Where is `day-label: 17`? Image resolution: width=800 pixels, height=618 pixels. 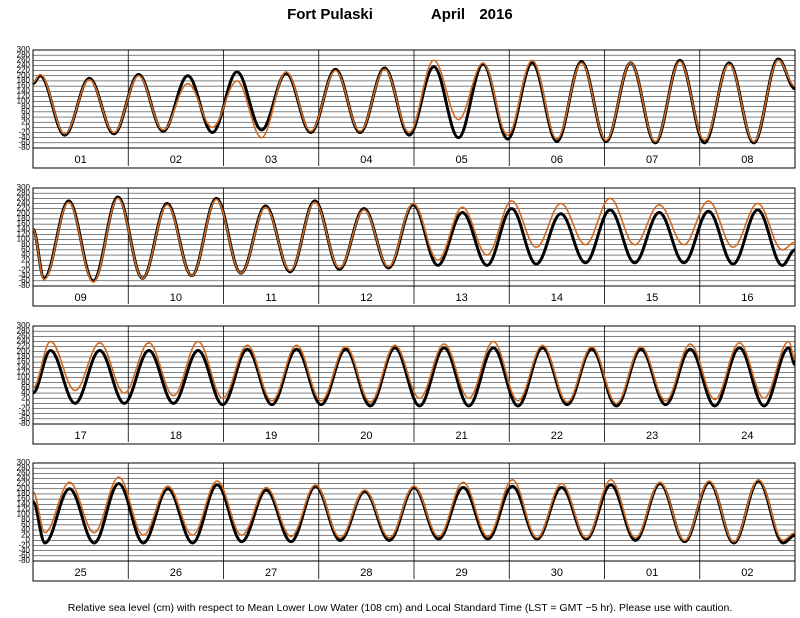
day-label: 17 is located at coordinates (81, 436).